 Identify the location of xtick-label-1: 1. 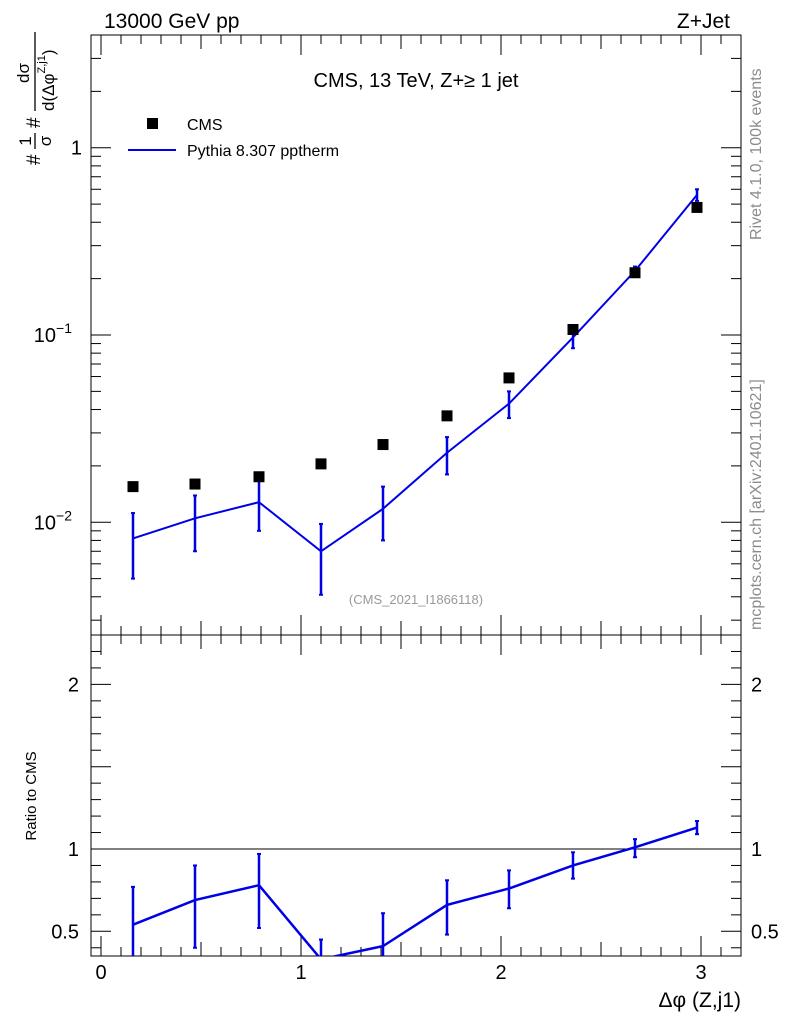
(300, 973).